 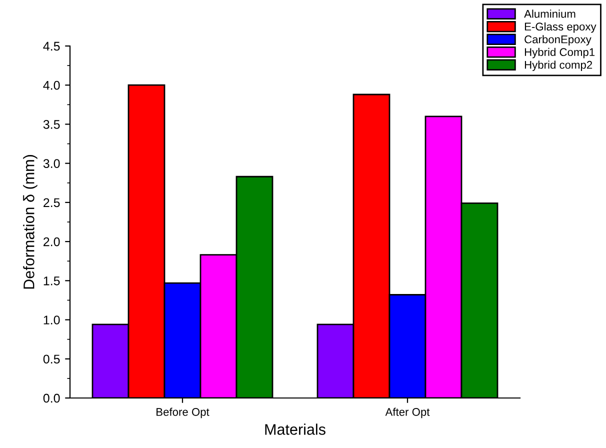 I want to click on legend-label: CarbonEpoxy, so click(x=558, y=40).